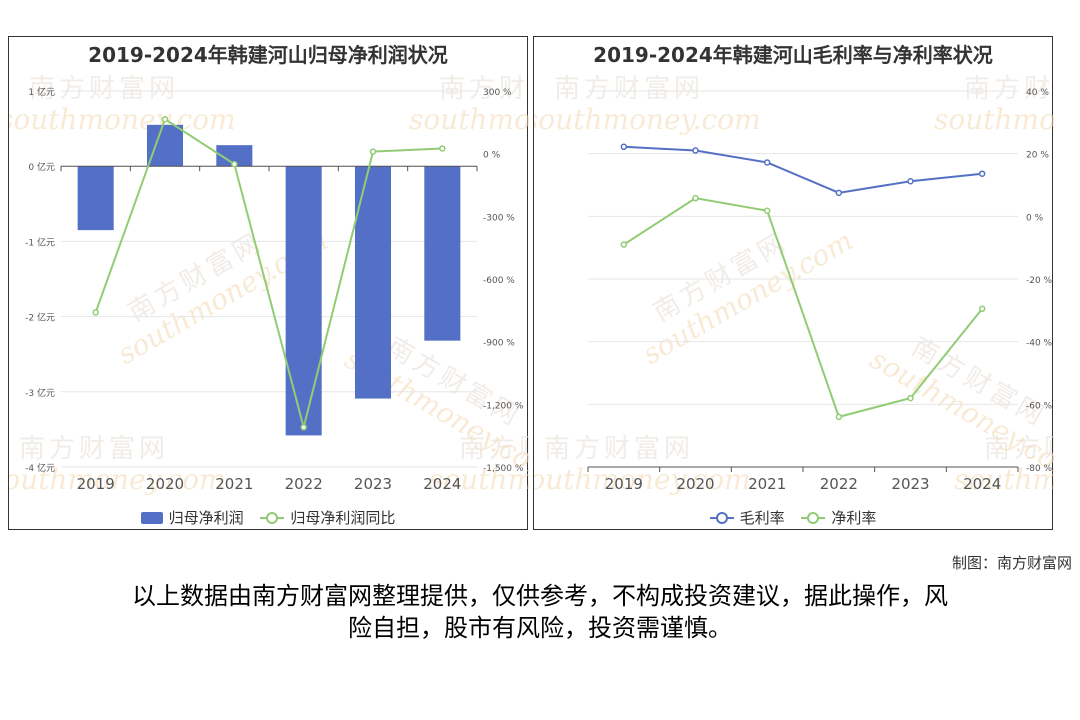 The image size is (1080, 720). What do you see at coordinates (540, 596) in the screenshot?
I see `disclaimer-line: 以上数据由南方财富网整理提供，仅供参考，不构成投资建议，据此操作，风` at bounding box center [540, 596].